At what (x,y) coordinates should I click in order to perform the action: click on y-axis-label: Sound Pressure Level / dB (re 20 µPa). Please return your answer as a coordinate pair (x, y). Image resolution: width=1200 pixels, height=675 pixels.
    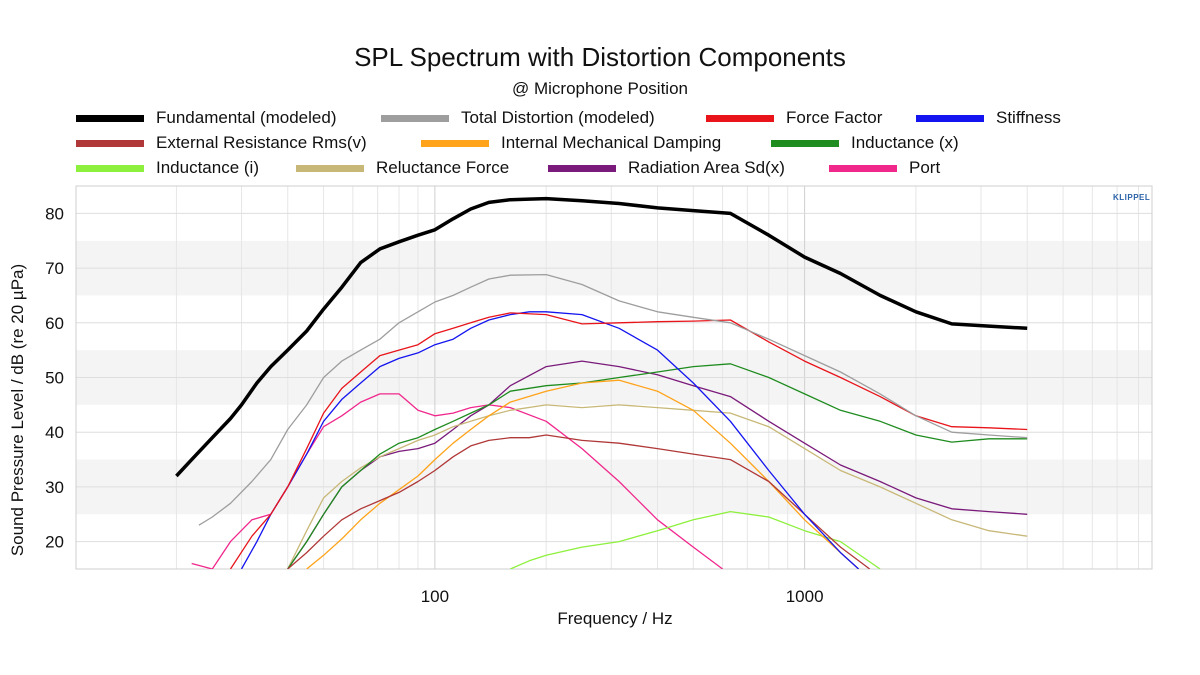
    Looking at the image, I should click on (17, 410).